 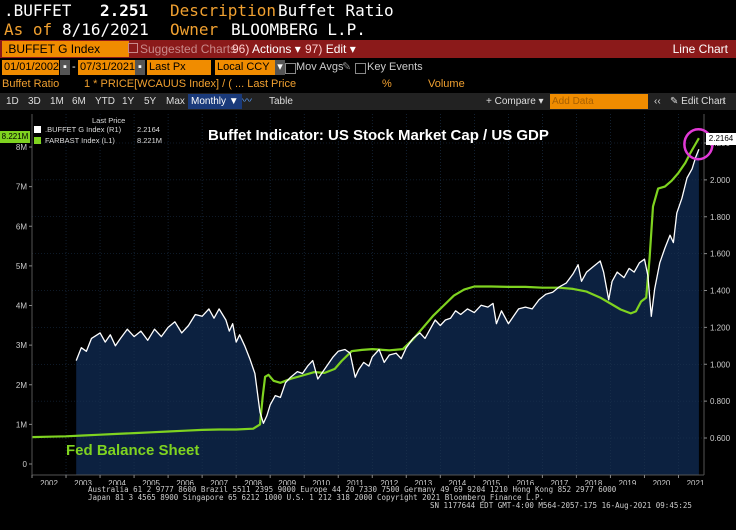 I want to click on x-tick-label: 2012, so click(x=389, y=482).